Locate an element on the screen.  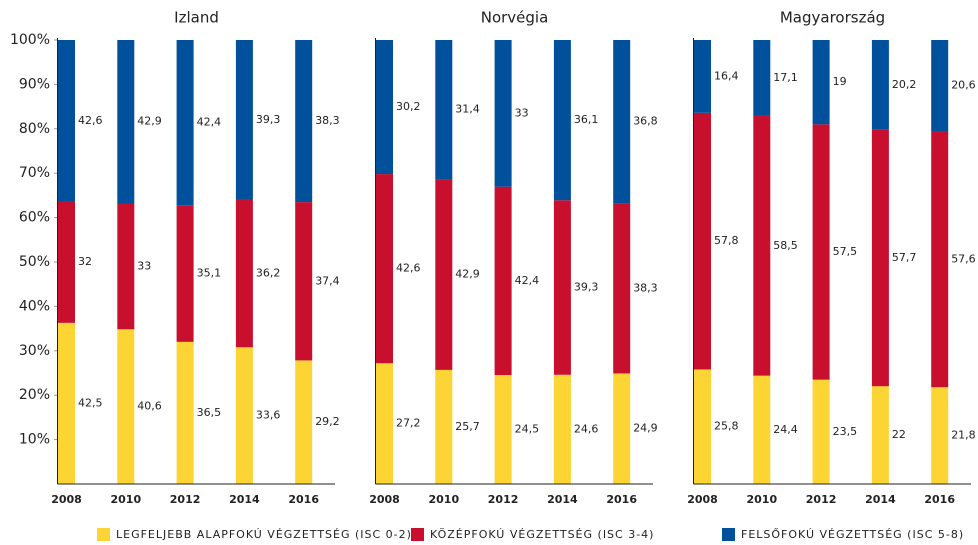
value-label: 57,7 is located at coordinates (904, 257).